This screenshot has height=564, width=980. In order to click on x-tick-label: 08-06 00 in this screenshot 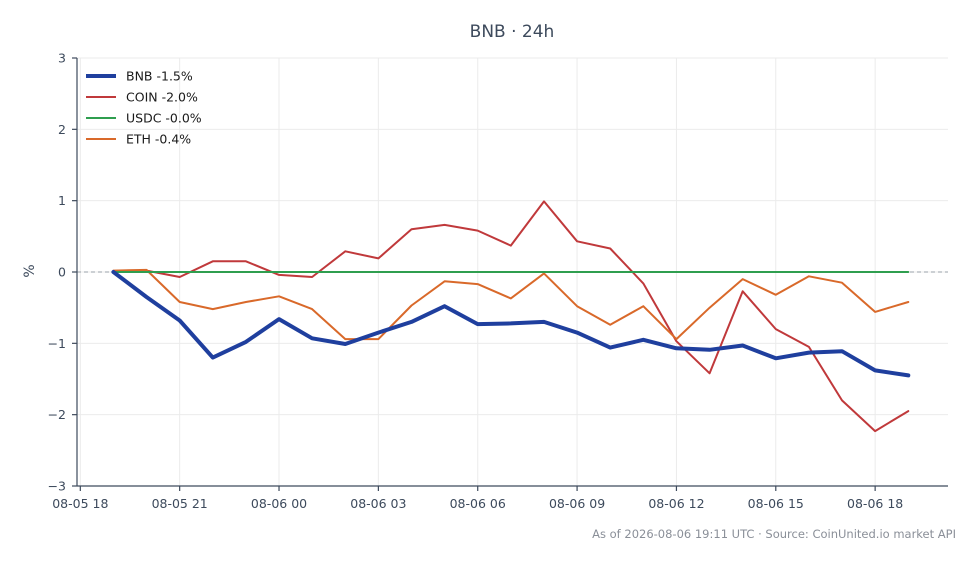, I will do `click(279, 503)`.